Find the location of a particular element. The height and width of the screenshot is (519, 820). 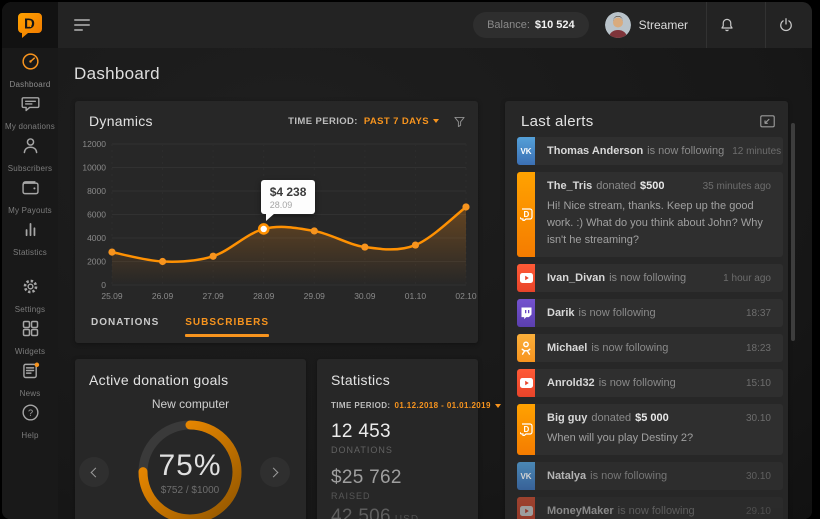

svg-text: 12000 is located at coordinates (94, 144).